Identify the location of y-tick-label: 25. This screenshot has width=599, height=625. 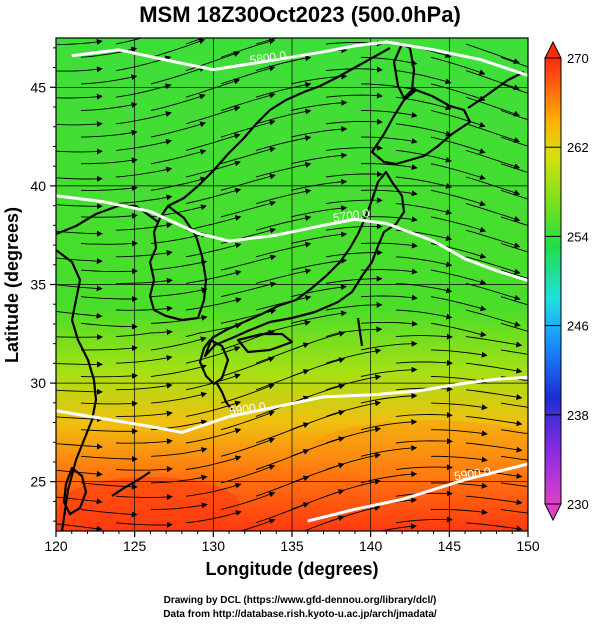
(38, 482).